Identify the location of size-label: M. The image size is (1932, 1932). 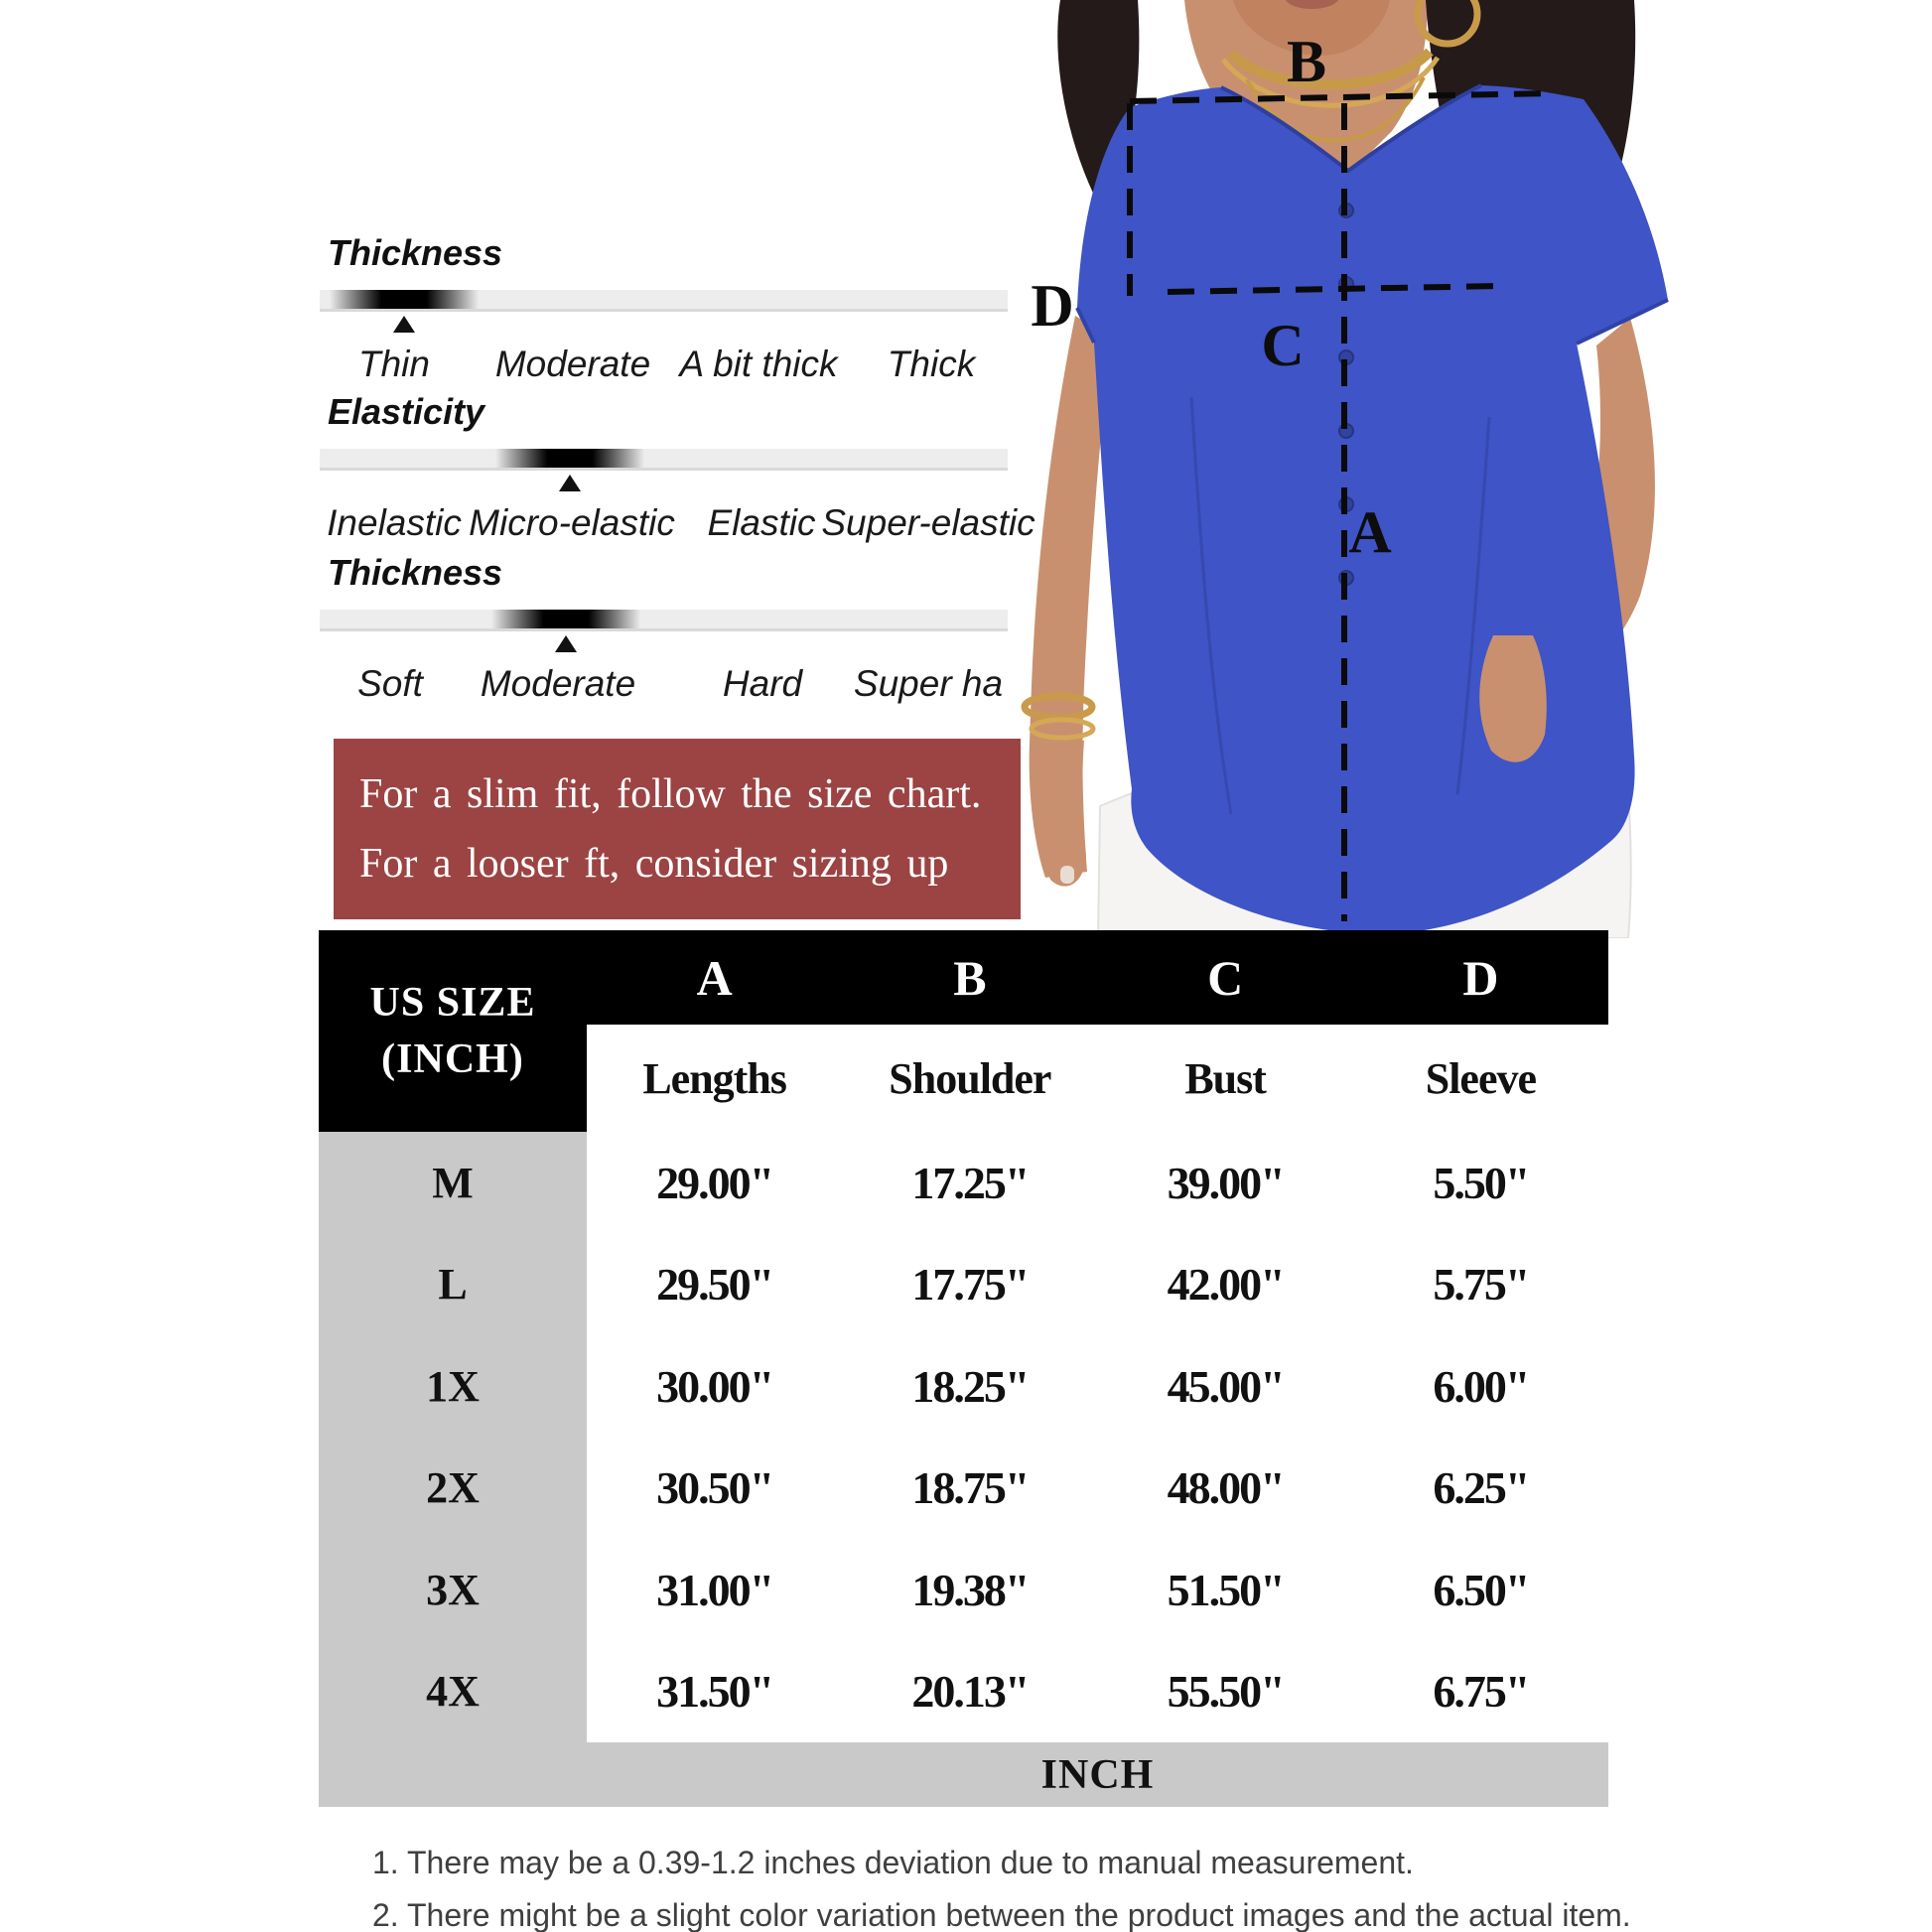
(453, 1183).